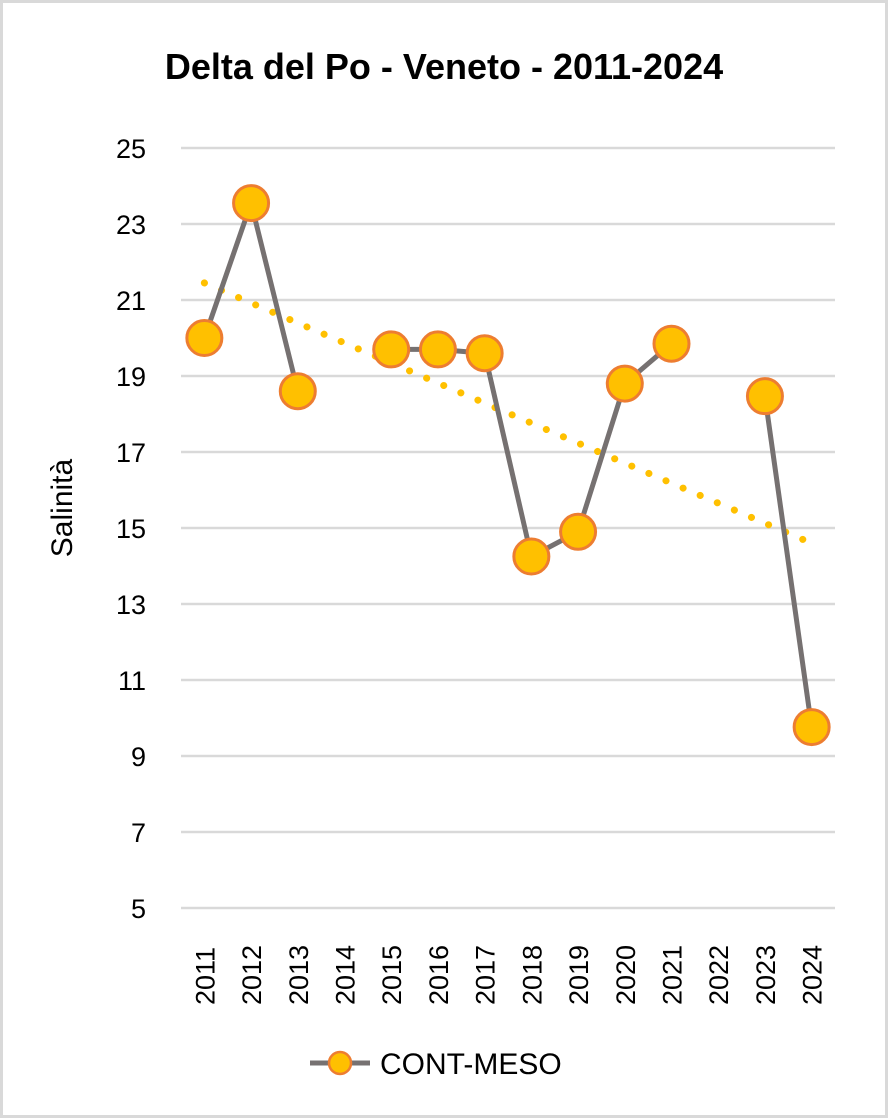 This screenshot has height=1118, width=888. Describe the element at coordinates (439, 975) in the screenshot. I see `x-tick-label: 2016` at that location.